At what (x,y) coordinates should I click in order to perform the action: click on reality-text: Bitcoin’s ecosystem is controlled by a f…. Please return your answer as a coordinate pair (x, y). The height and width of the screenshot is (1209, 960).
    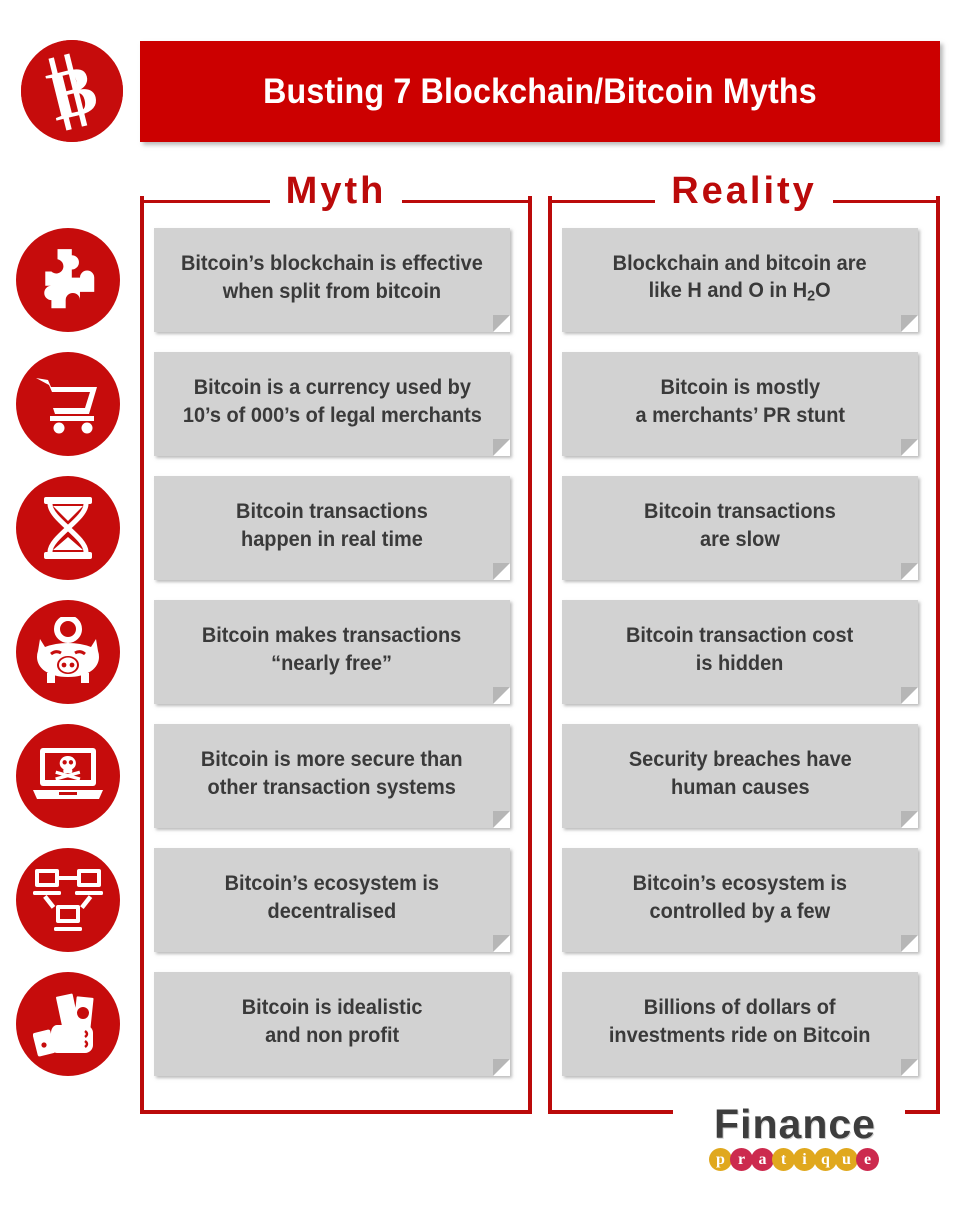
    Looking at the image, I should click on (740, 897).